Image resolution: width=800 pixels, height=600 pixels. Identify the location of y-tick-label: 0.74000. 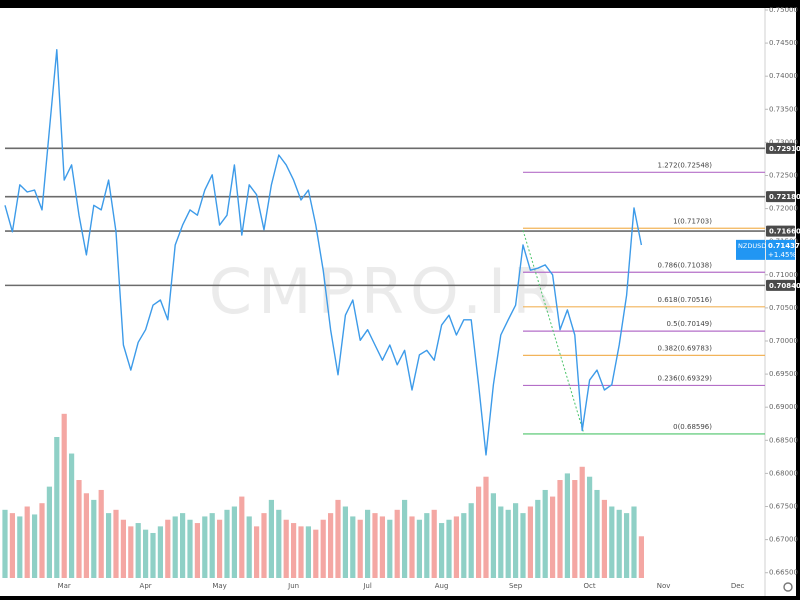
(783, 76).